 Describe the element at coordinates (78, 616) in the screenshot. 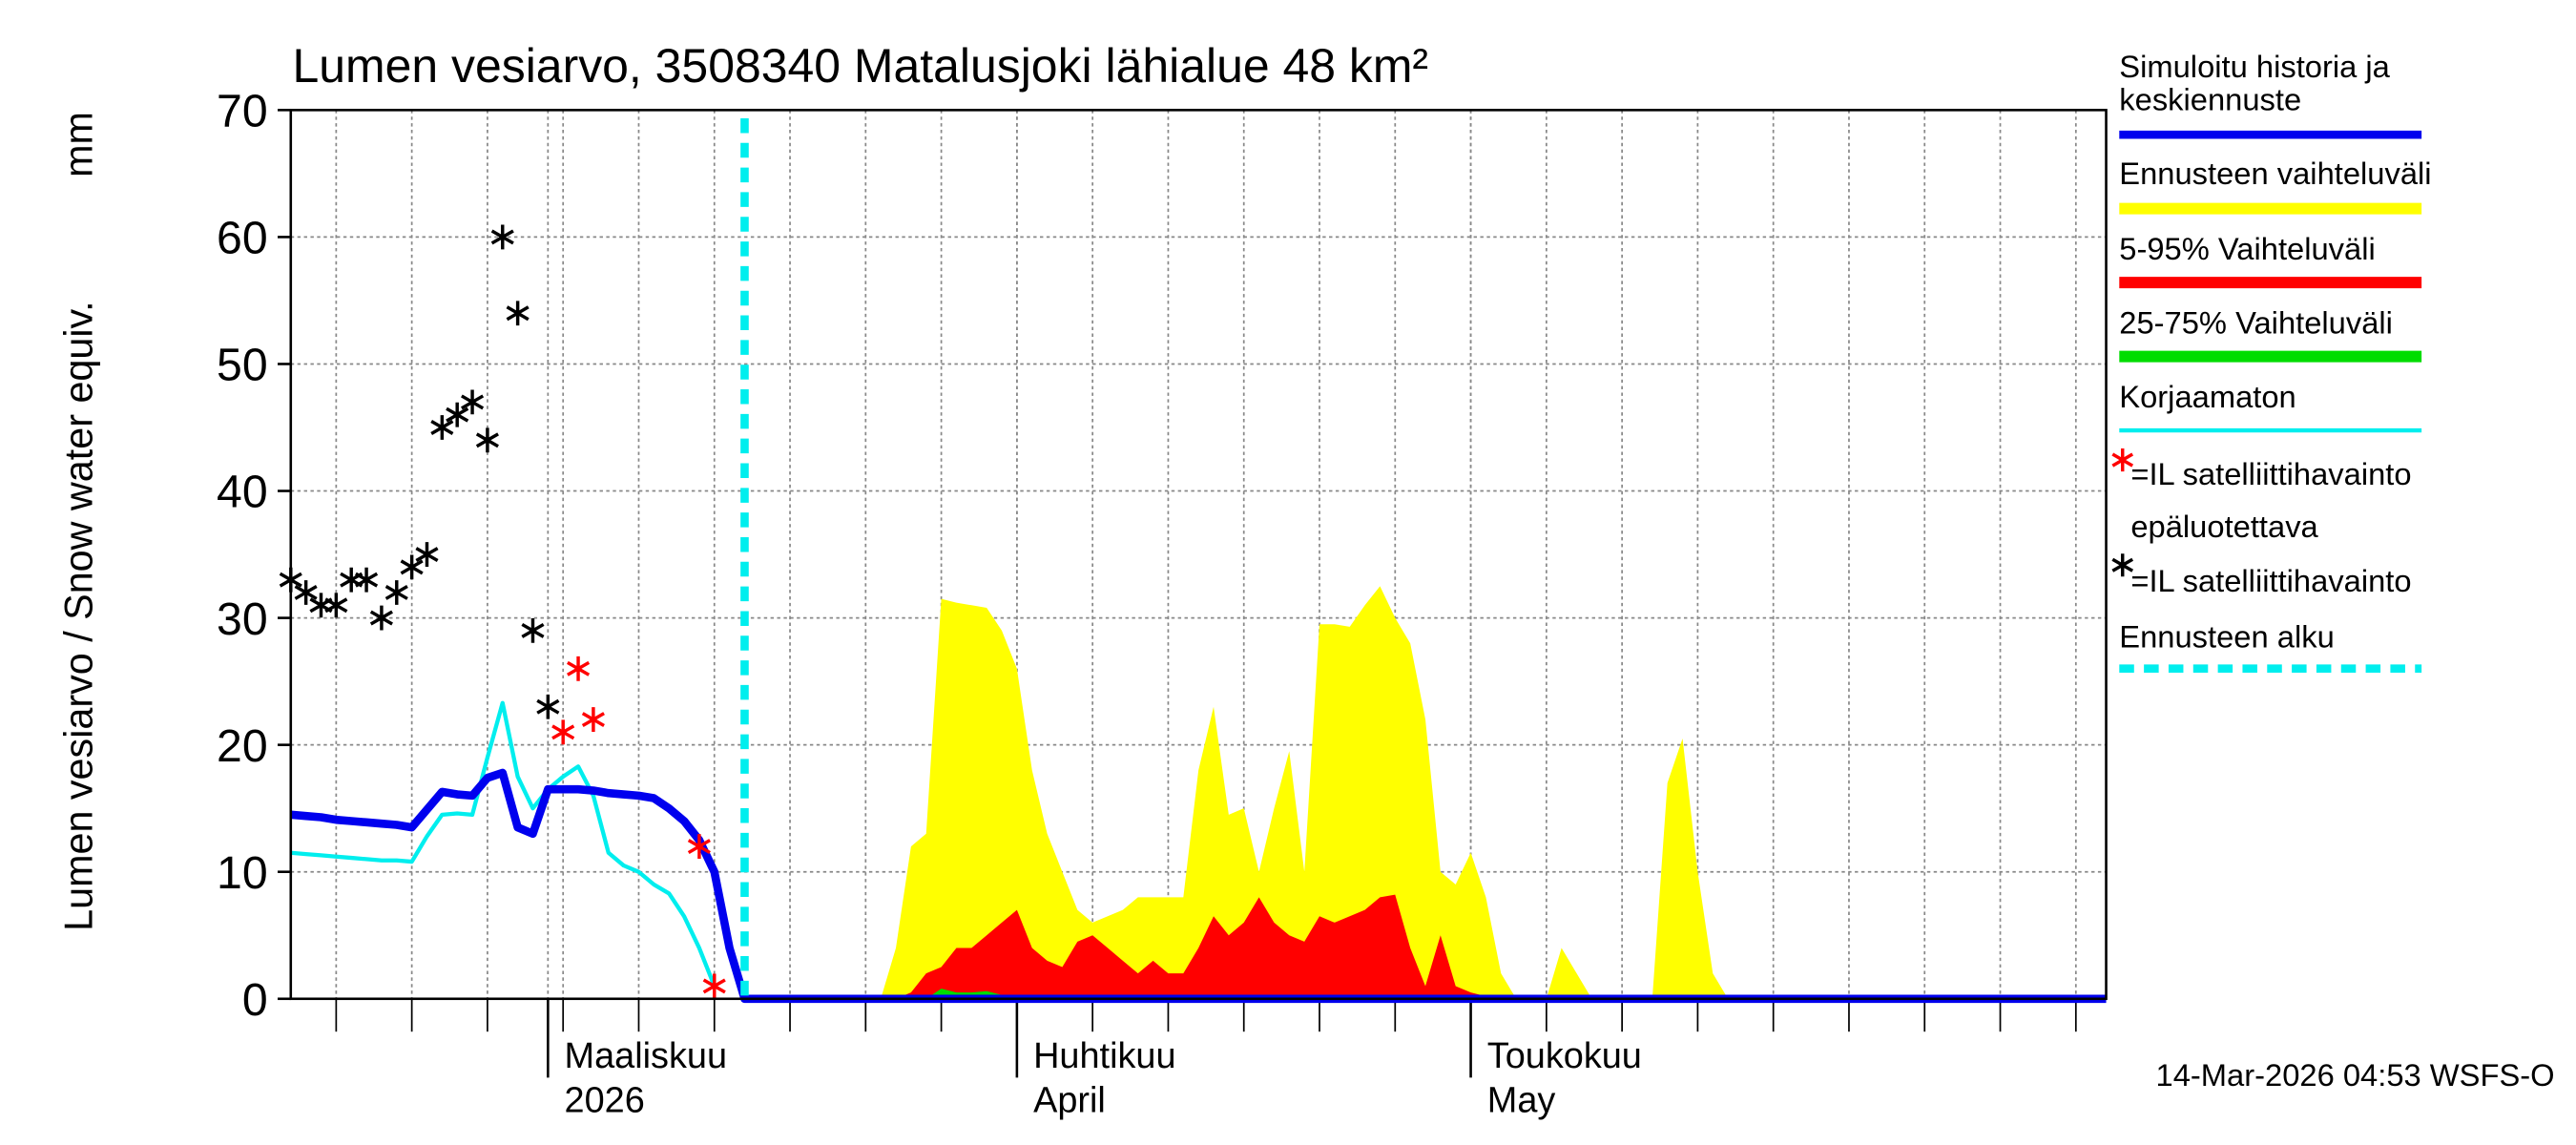

I see `y-axis-label: Lumen vesiarvo / Snow water equiv.` at that location.